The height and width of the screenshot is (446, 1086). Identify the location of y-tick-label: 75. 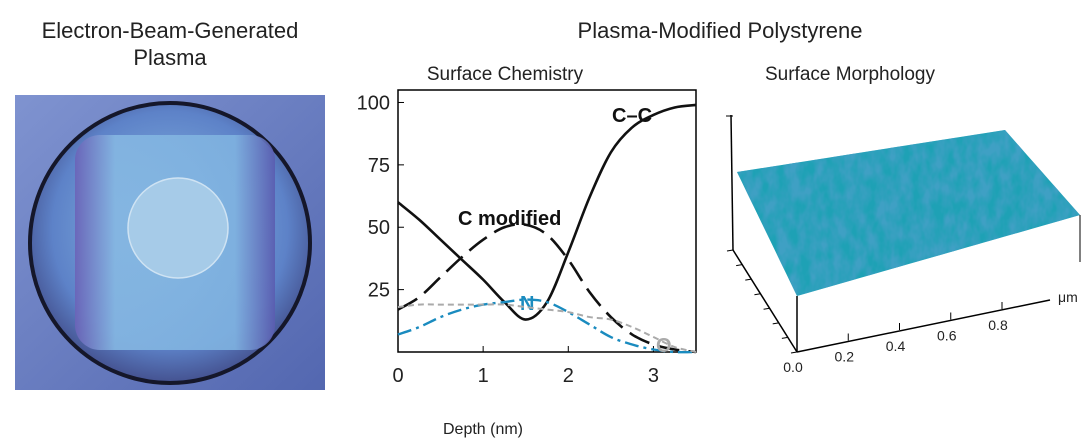
(379, 166).